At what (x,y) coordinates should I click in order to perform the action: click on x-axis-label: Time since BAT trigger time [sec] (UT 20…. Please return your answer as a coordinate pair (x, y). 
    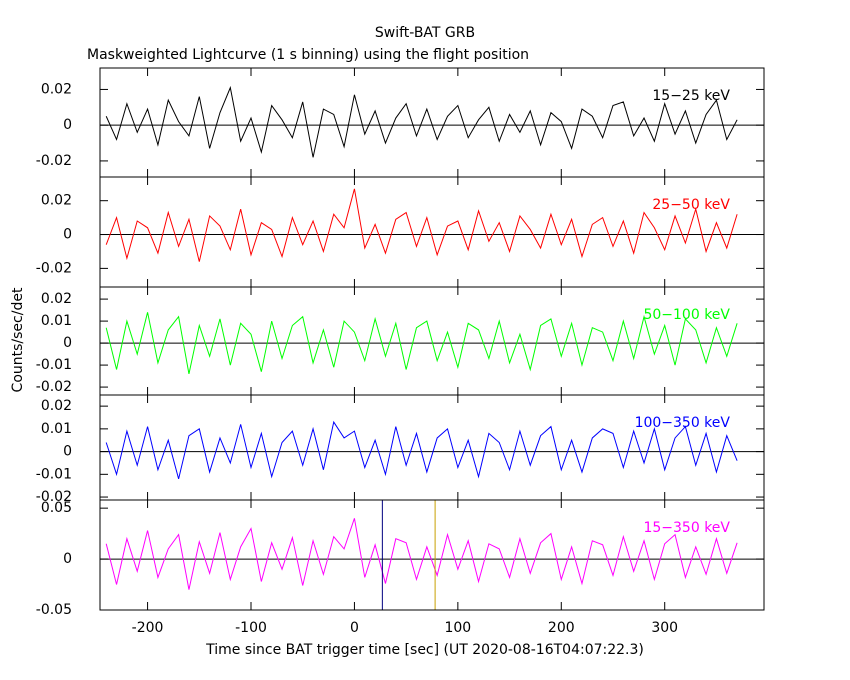
    Looking at the image, I should click on (424, 650).